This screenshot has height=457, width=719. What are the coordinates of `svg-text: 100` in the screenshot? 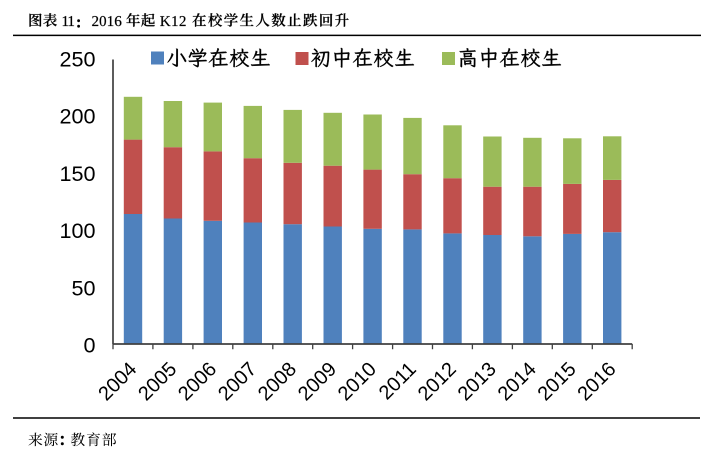 It's located at (77, 230).